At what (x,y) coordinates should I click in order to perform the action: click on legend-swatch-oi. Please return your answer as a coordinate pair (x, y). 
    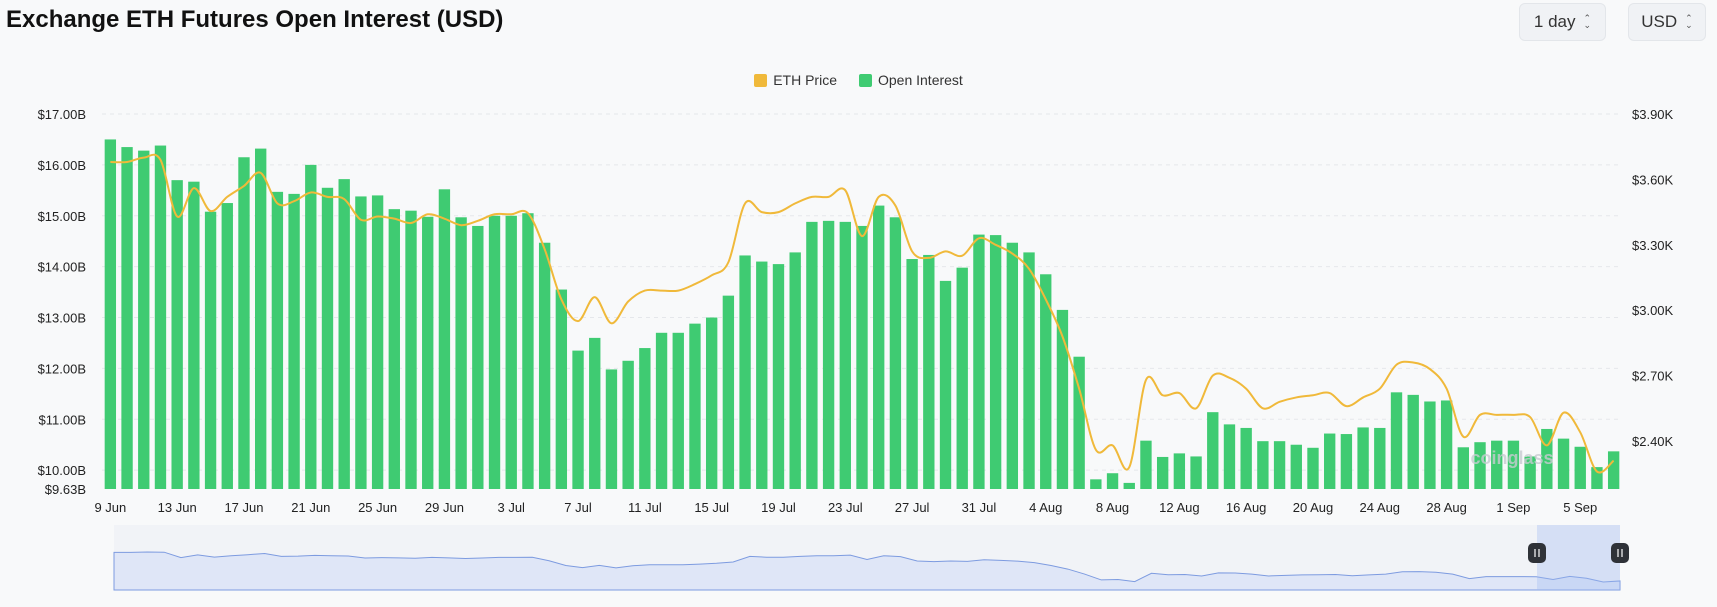
    Looking at the image, I should click on (865, 80).